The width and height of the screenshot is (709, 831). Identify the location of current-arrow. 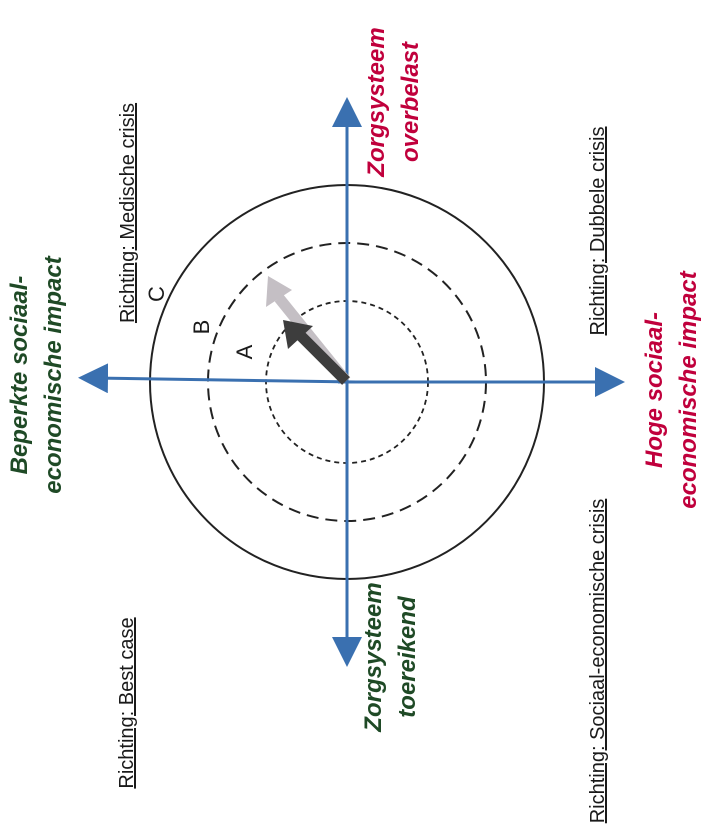
(316, 352).